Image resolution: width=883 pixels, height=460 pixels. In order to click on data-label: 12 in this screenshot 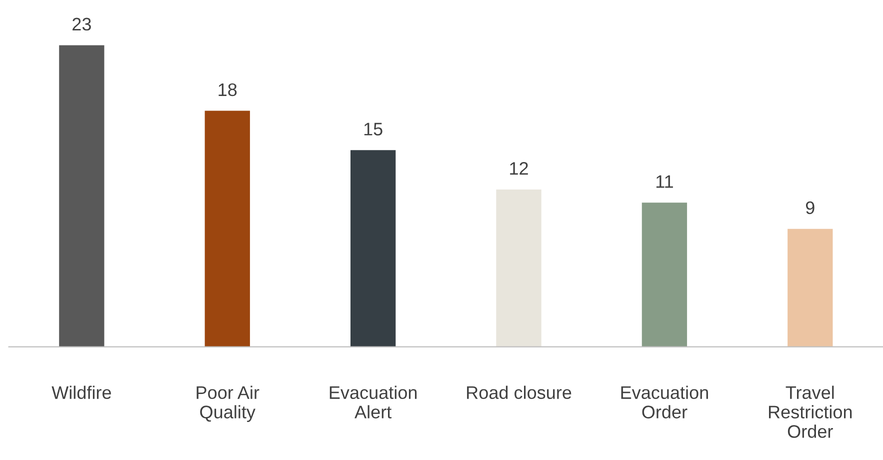, I will do `click(519, 168)`.